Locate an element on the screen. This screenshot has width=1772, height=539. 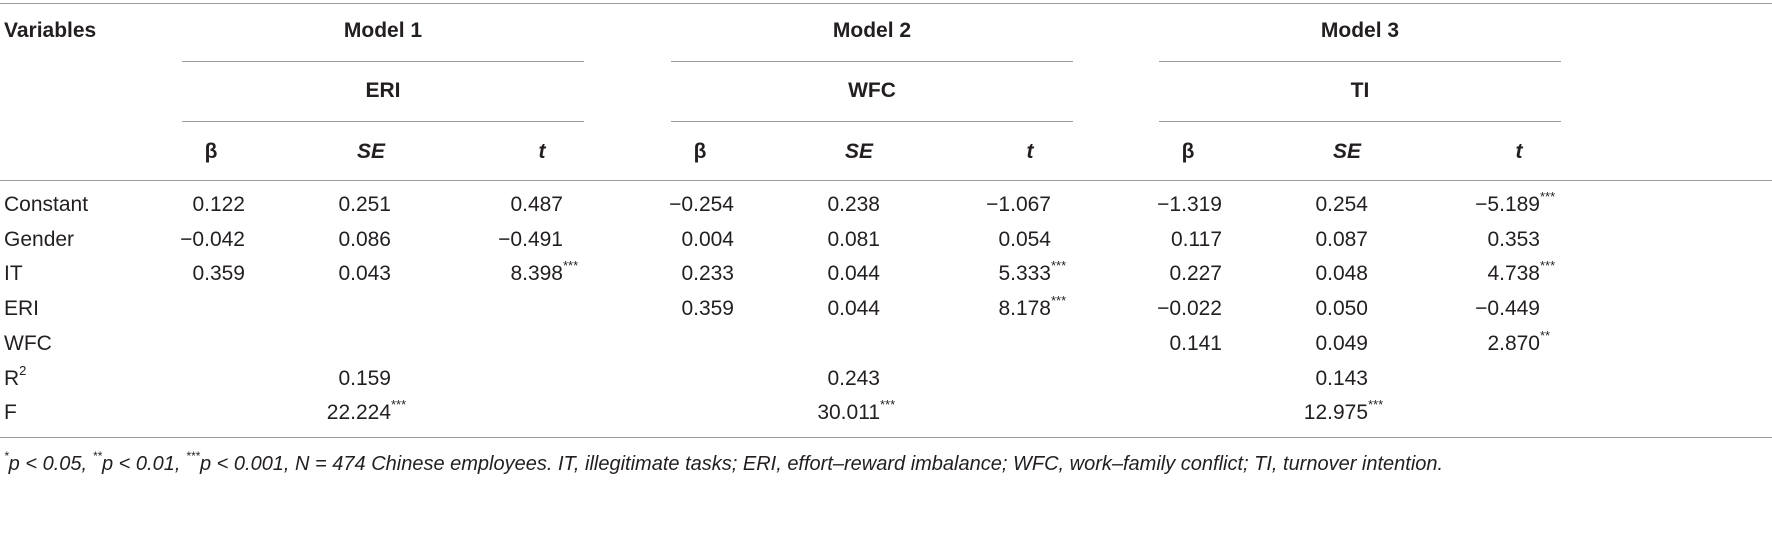
note-sig2: p < 0.01, is located at coordinates (143, 464).